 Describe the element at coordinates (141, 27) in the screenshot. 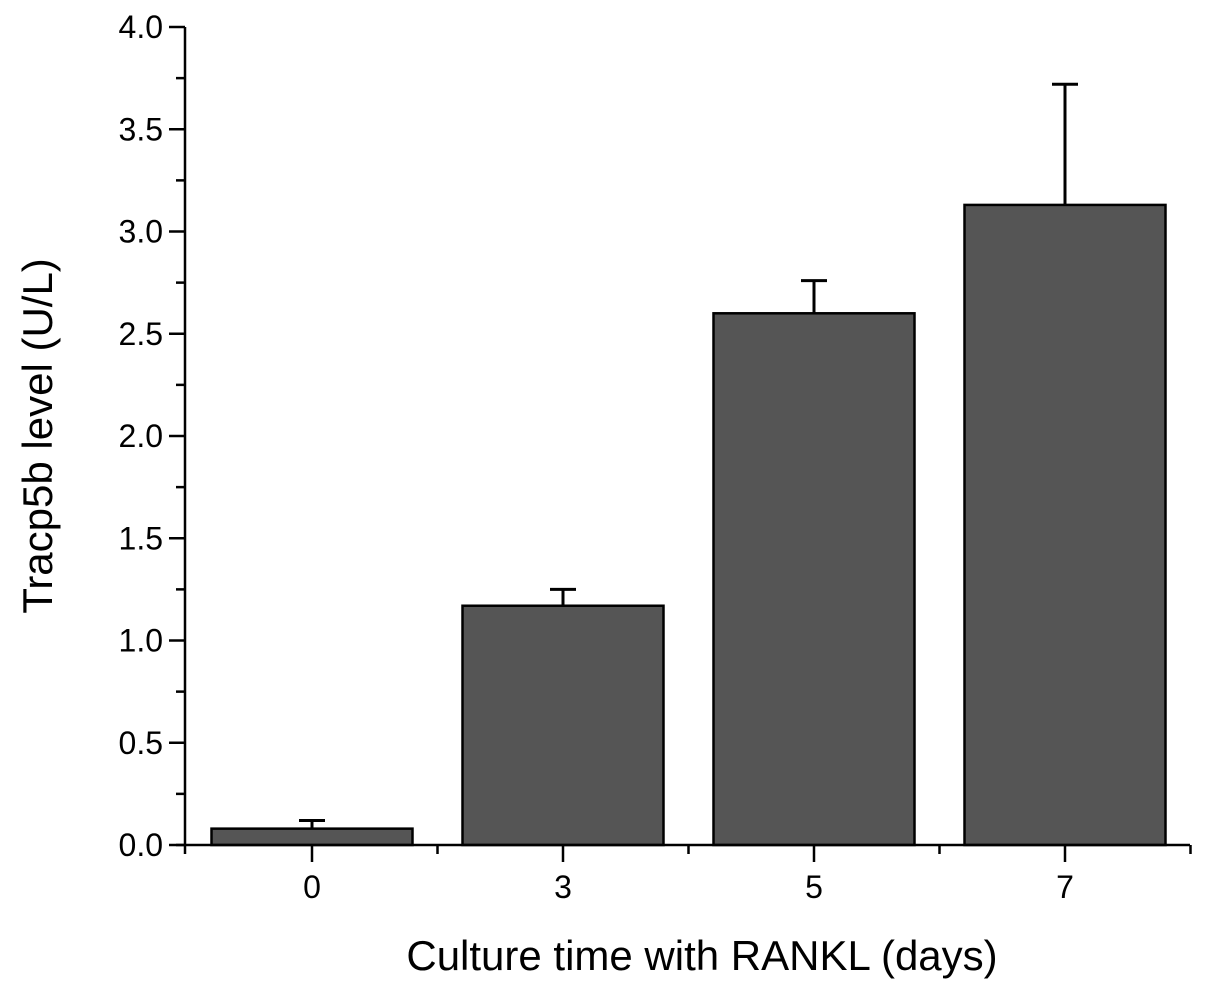

I see `y-tick-label: 4.0` at that location.